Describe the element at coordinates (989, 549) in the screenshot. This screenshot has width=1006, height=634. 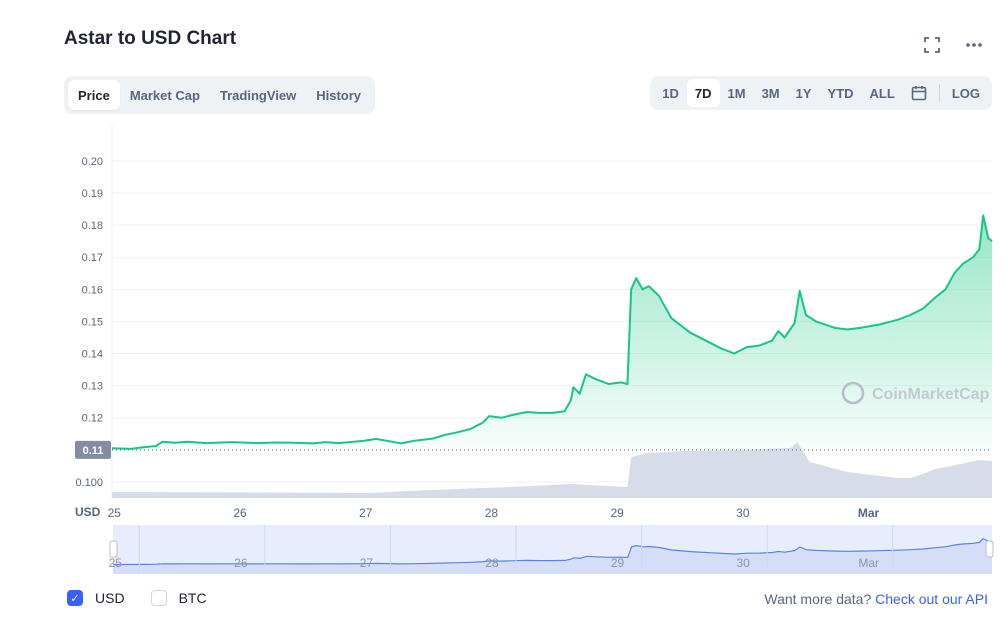
I see `navigator-right-handle` at that location.